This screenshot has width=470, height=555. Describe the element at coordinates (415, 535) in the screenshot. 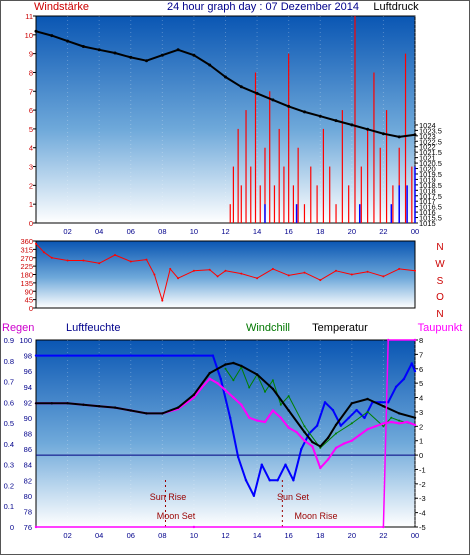

I see `bottom-x-tick-label: 00` at that location.